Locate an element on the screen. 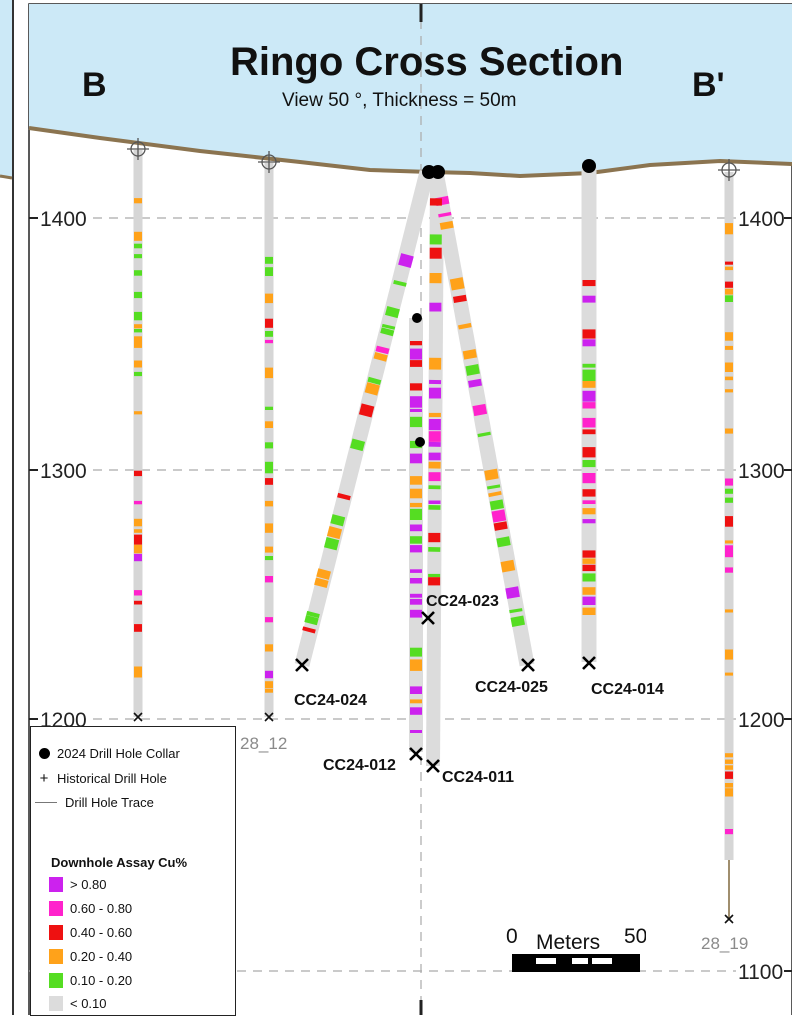 Image resolution: width=792 pixels, height=1016 pixels. legend-row-class: 0.60 - 0.80 is located at coordinates (90, 908).